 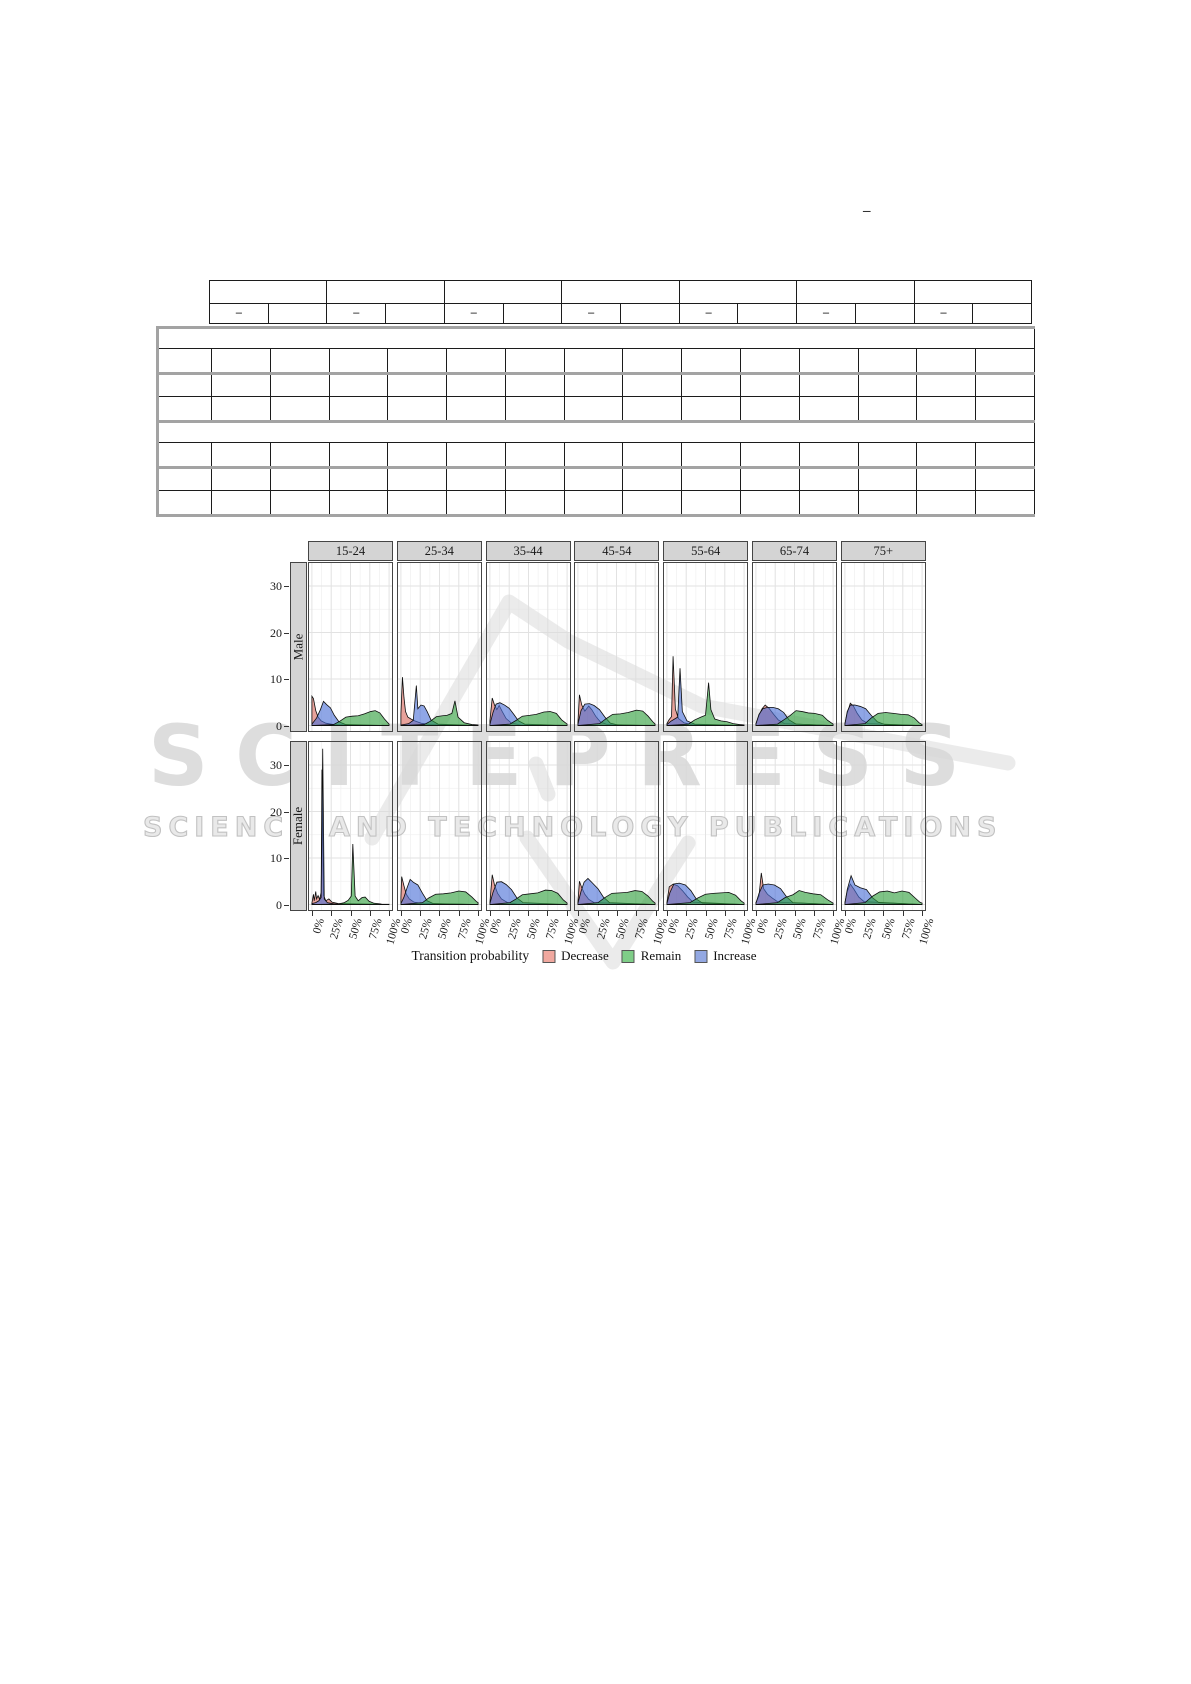 I want to click on legend-entry-decrease: Decrease, so click(x=575, y=956).